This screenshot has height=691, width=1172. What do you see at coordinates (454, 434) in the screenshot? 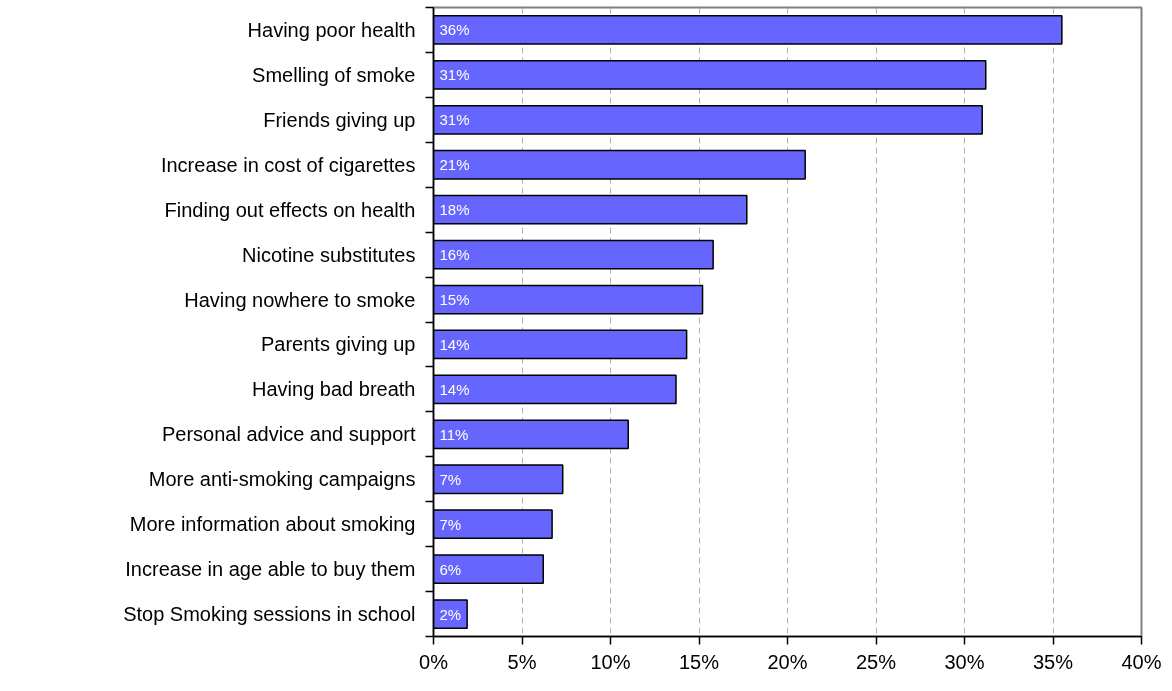
I see `data-label: 11%` at bounding box center [454, 434].